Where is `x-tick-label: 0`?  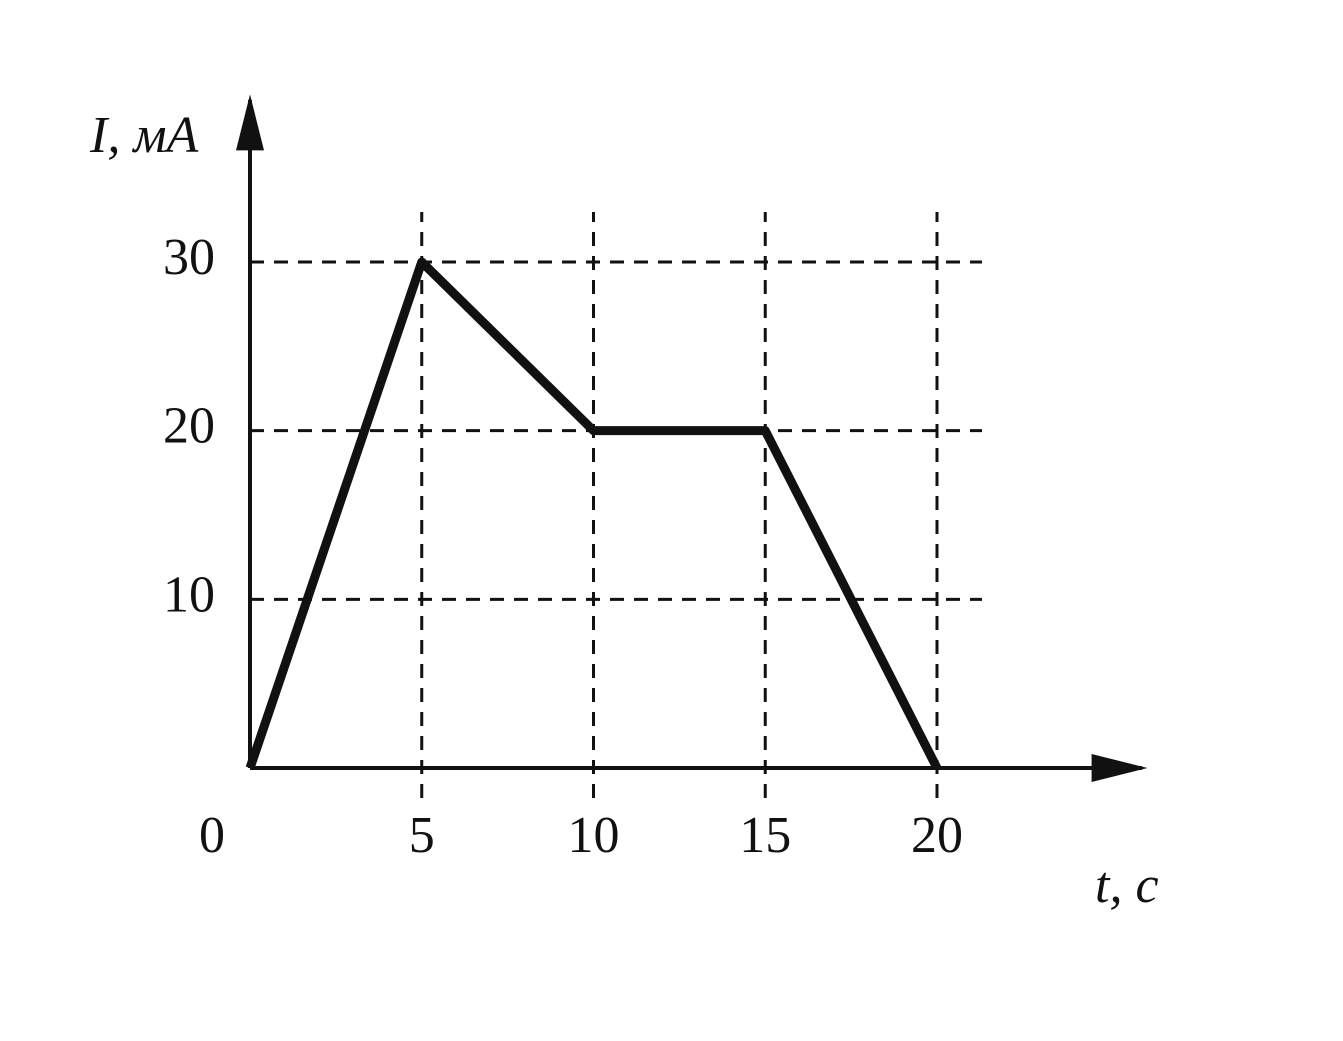
x-tick-label: 0 is located at coordinates (212, 835).